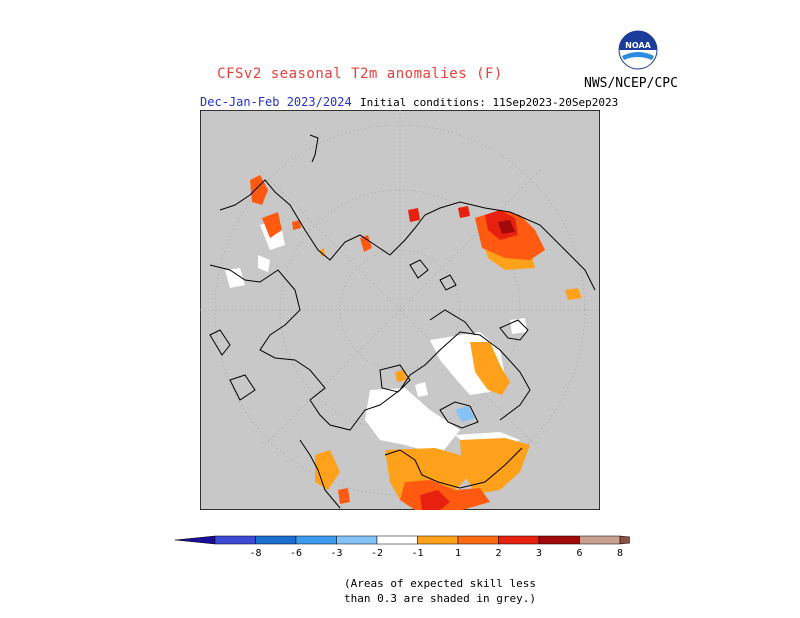 The height and width of the screenshot is (618, 800). What do you see at coordinates (498, 553) in the screenshot?
I see `colorbar-tick-label: 2` at bounding box center [498, 553].